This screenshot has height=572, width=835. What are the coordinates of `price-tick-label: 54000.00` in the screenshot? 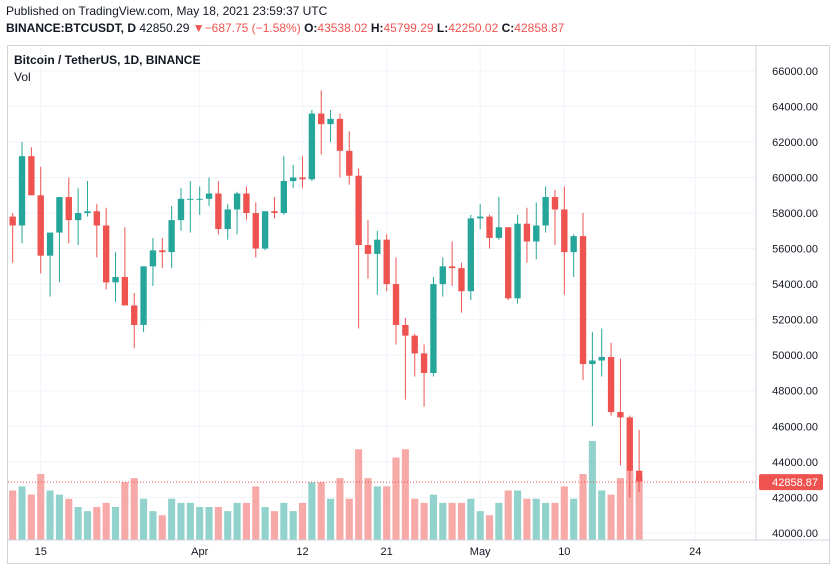 It's located at (795, 285).